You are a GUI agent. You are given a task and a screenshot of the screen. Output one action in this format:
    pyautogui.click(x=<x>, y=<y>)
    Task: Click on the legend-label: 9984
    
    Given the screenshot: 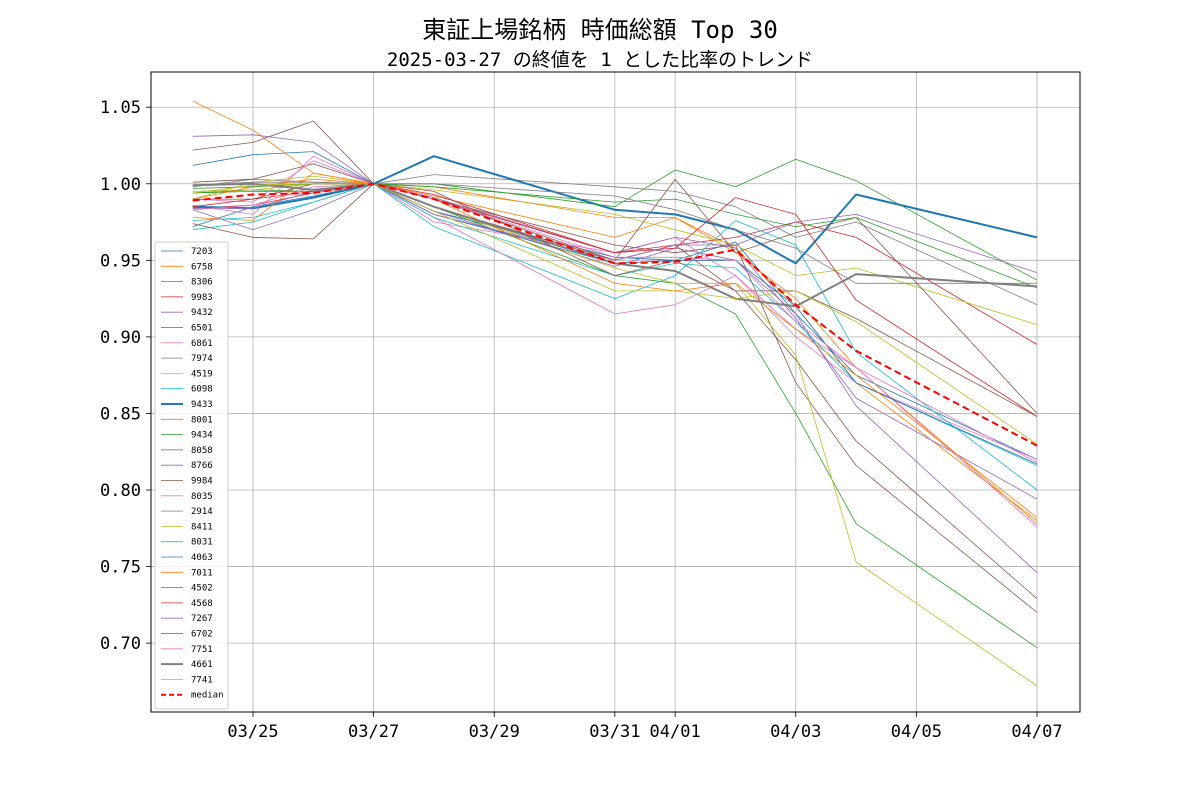 What is the action you would take?
    pyautogui.click(x=202, y=482)
    